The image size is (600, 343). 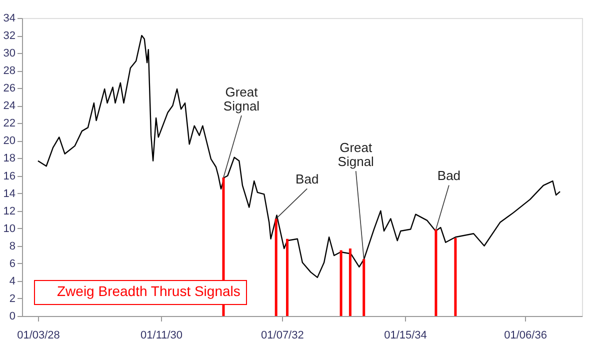 What do you see at coordinates (9, 211) in the screenshot?
I see `y-tick-label: 12` at bounding box center [9, 211].